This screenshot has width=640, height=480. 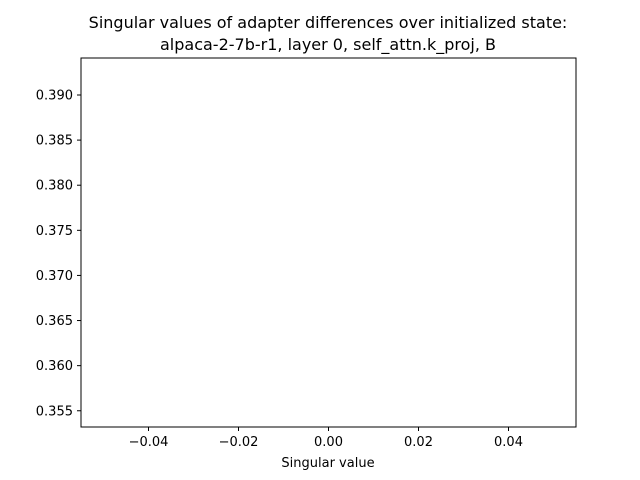 I want to click on y-tick-label: 0.380, so click(x=54, y=186).